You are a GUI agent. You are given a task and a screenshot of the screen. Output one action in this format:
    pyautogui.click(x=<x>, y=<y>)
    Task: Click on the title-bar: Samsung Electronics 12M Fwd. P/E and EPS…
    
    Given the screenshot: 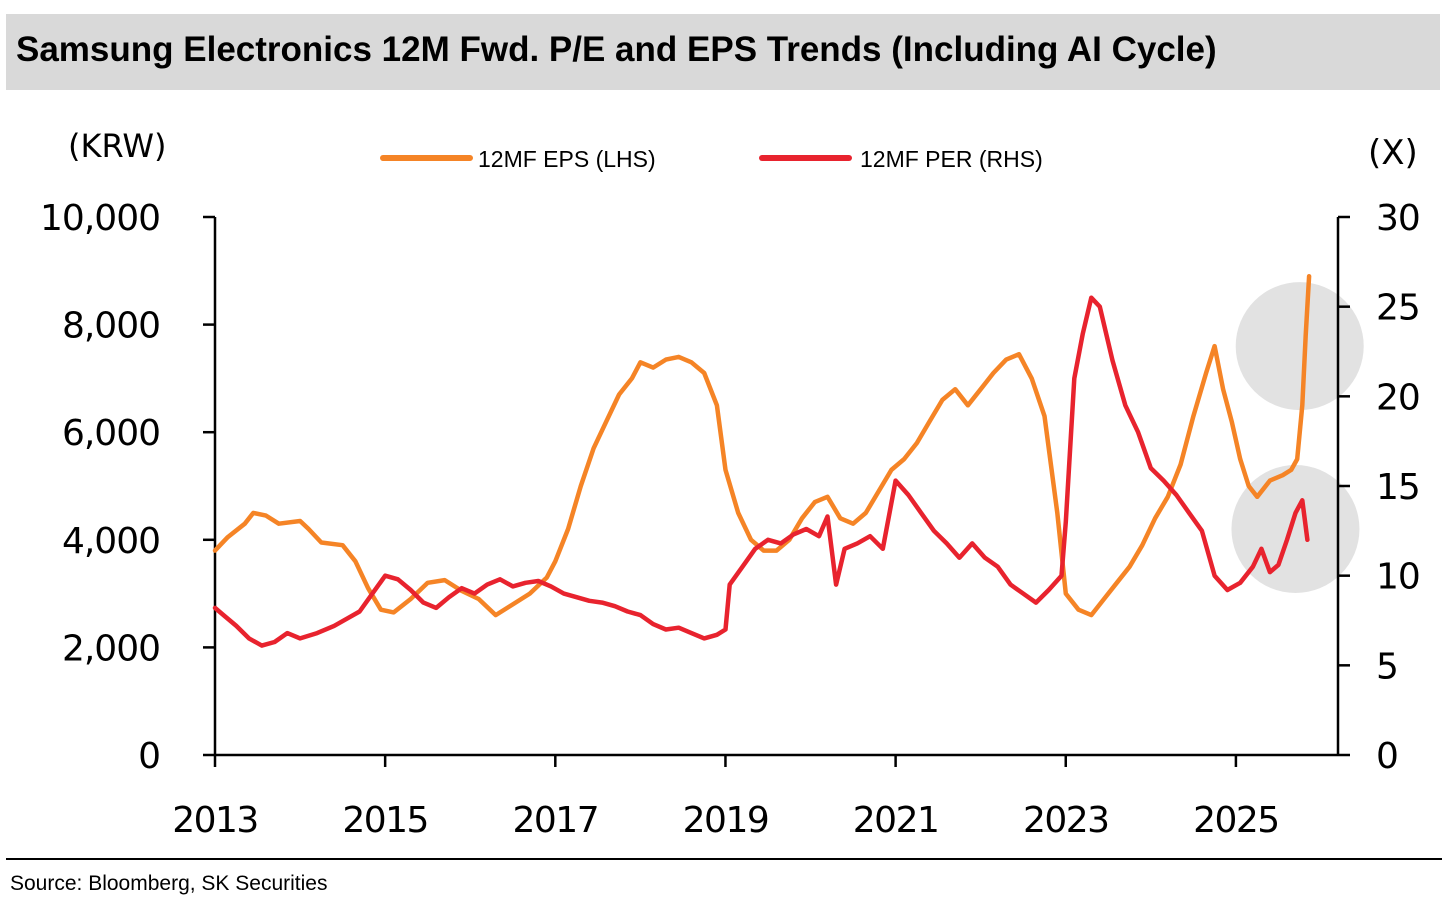 What is the action you would take?
    pyautogui.click(x=723, y=52)
    